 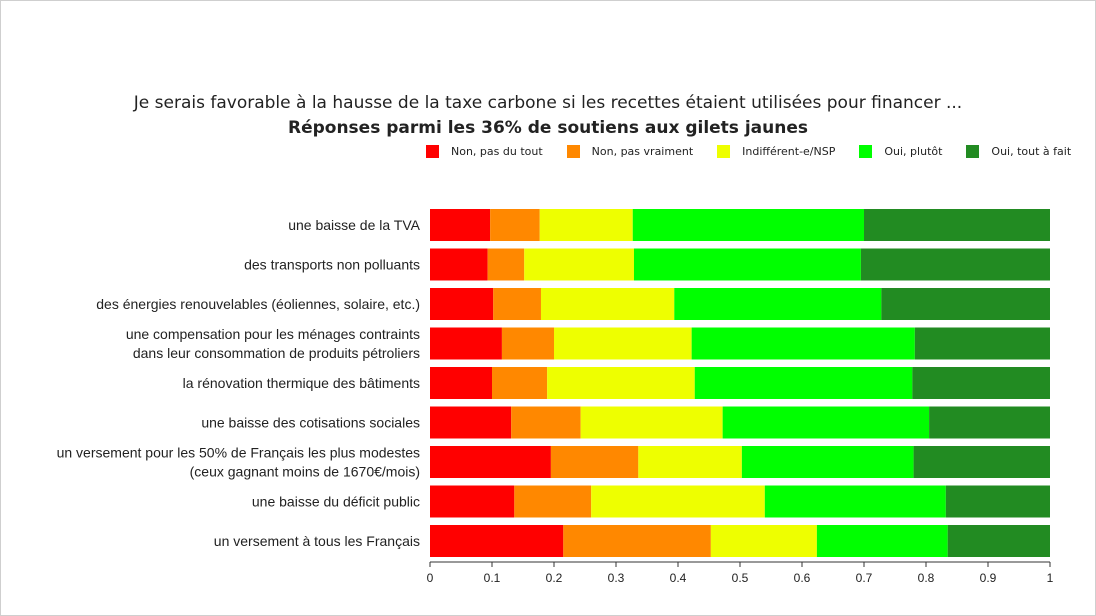 I want to click on category-label: la rénovation thermique des bâtiments, so click(x=301, y=383).